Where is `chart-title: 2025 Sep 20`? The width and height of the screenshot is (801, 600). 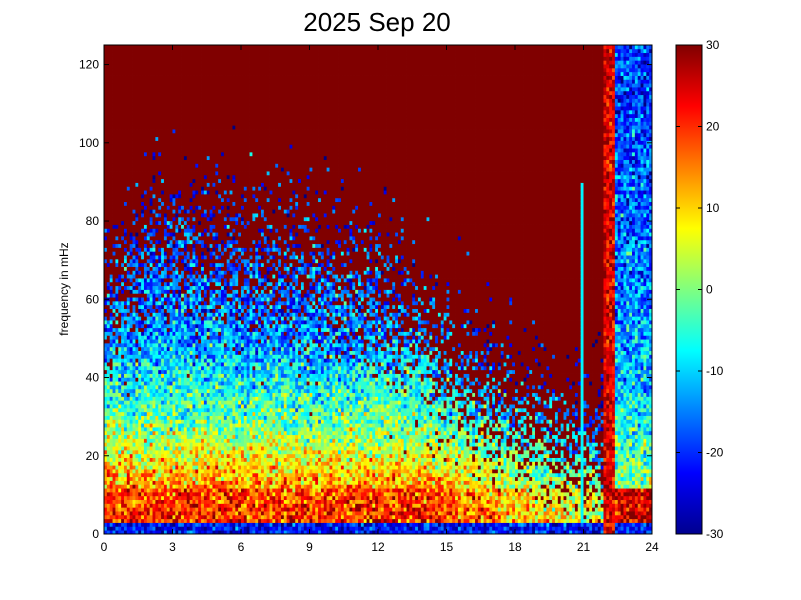 chart-title: 2025 Sep 20 is located at coordinates (376, 22).